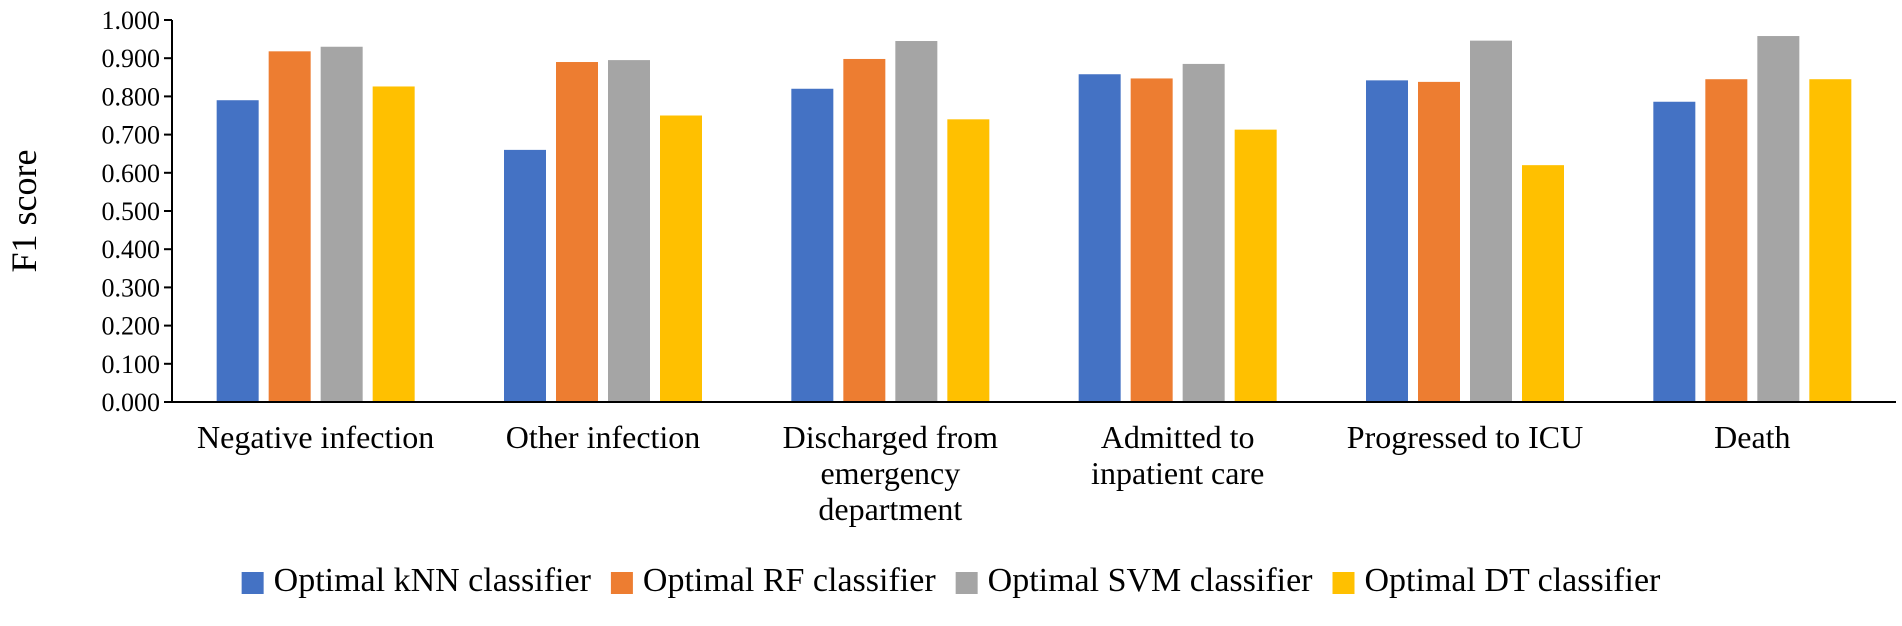 The height and width of the screenshot is (626, 1902). I want to click on legend-item: Optimal SVM classifier, so click(1134, 580).